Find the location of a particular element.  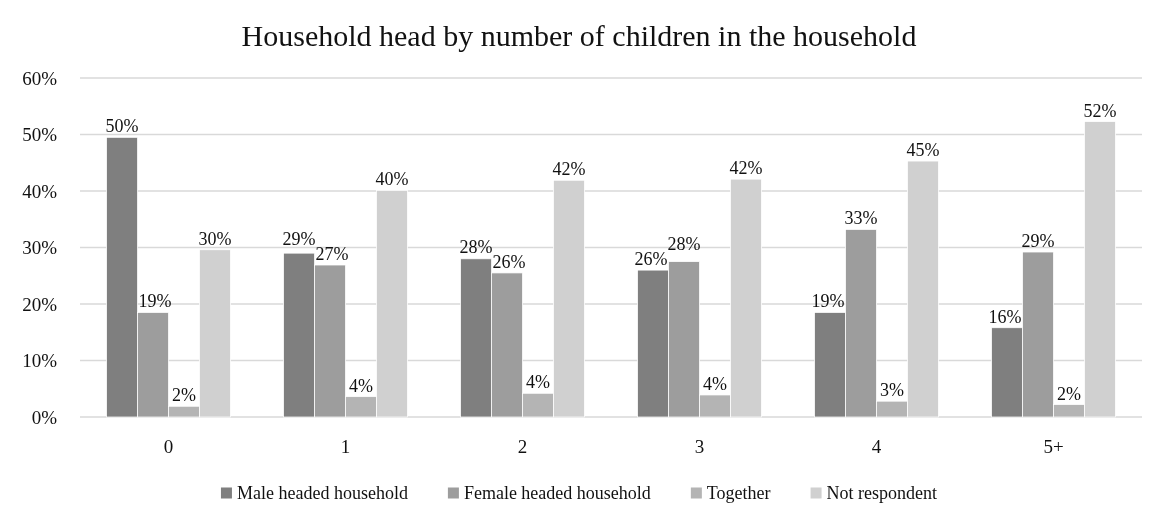

x-tick-label: 0 is located at coordinates (168, 446).